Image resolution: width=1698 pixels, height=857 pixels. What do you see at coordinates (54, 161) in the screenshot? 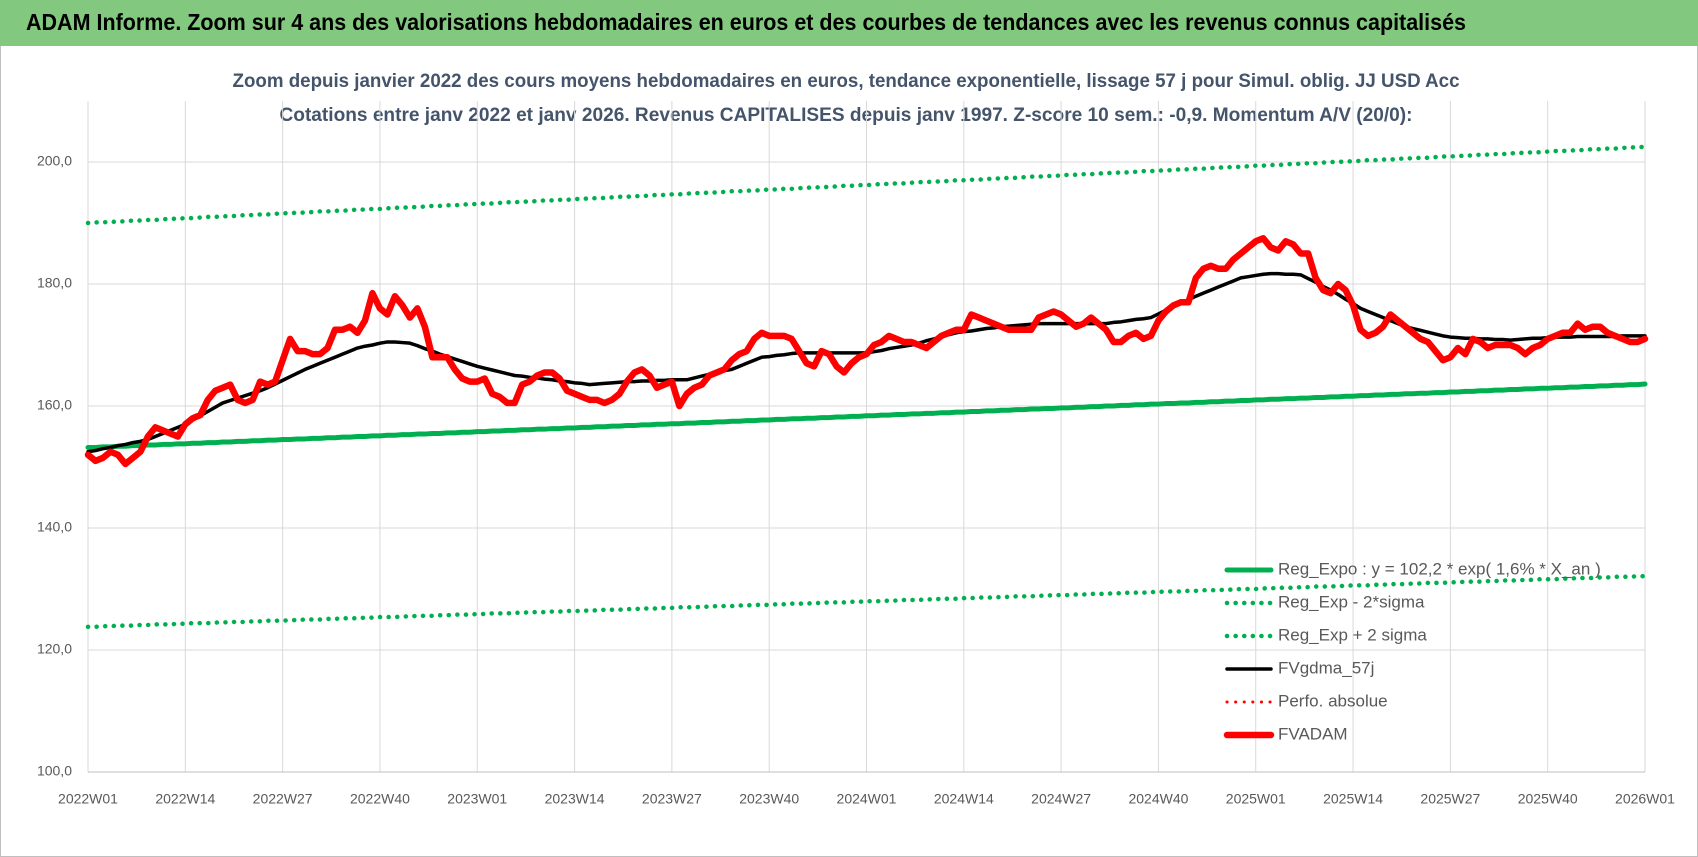
I see `y-tick-label: 200,0` at bounding box center [54, 161].